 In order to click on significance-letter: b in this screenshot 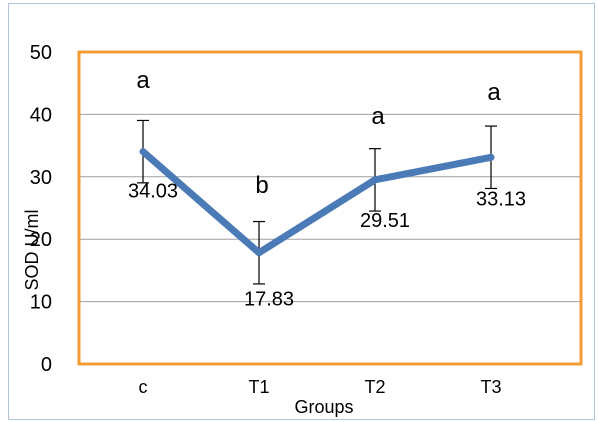, I will do `click(261, 185)`.